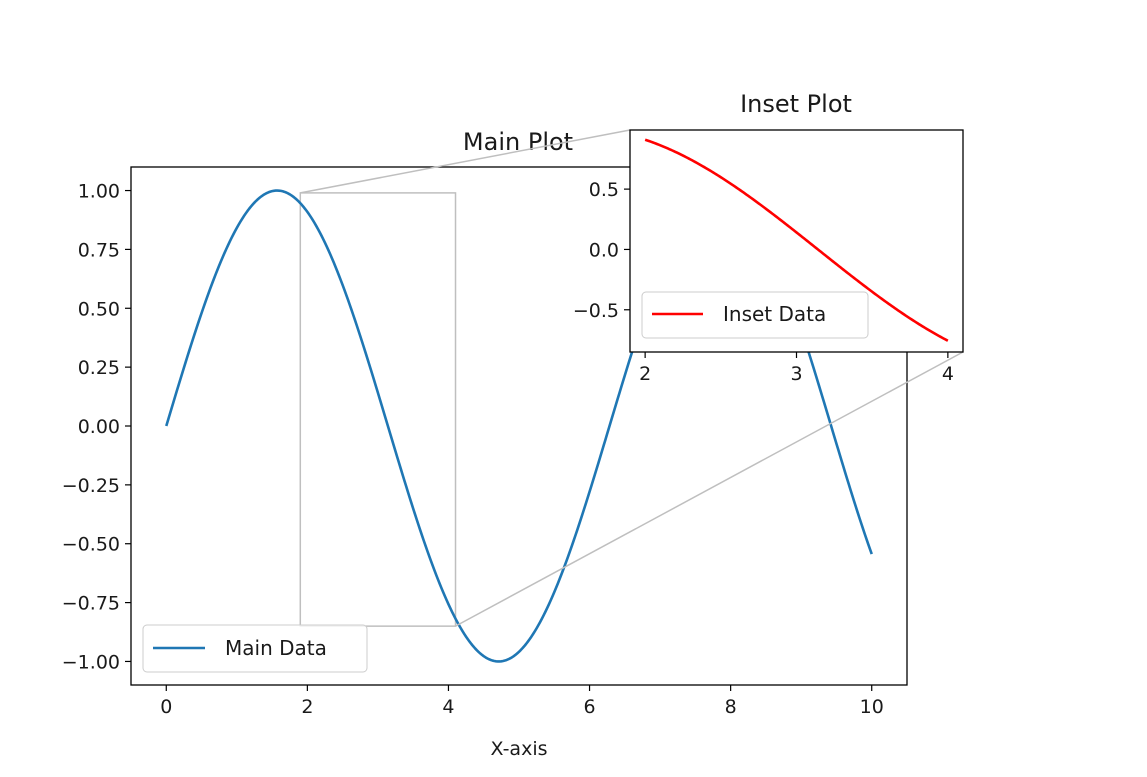 The image size is (1147, 777). I want to click on main-y-tick-label: 1.00, so click(99, 192).